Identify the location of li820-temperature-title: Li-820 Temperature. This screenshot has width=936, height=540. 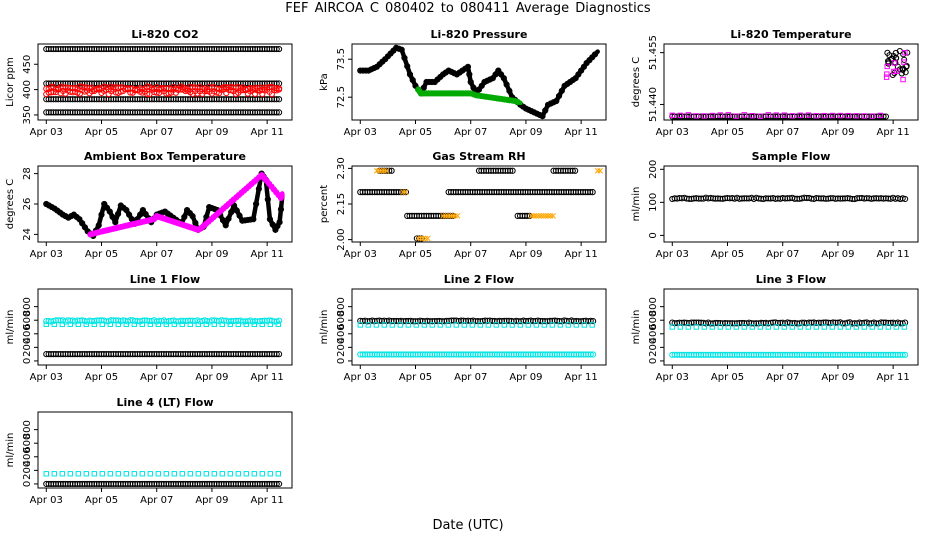
(790, 34).